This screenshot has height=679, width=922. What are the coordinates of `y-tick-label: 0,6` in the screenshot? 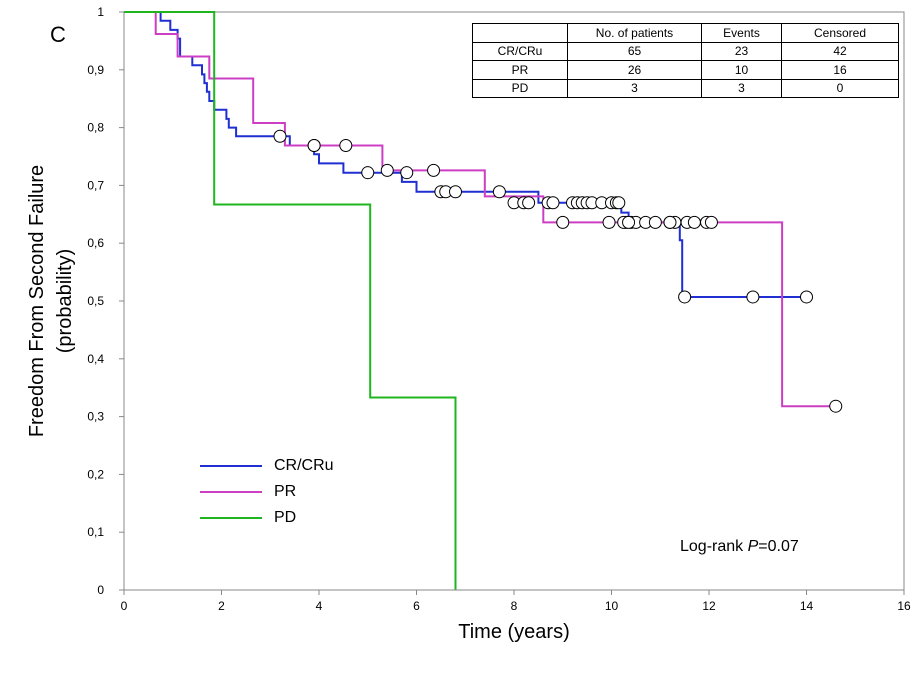 It's located at (95, 243).